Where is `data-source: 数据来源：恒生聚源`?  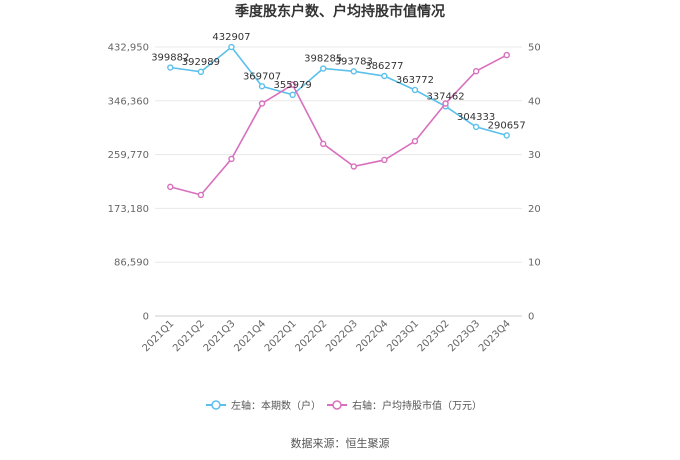
data-source: 数据来源：恒生聚源 is located at coordinates (340, 443).